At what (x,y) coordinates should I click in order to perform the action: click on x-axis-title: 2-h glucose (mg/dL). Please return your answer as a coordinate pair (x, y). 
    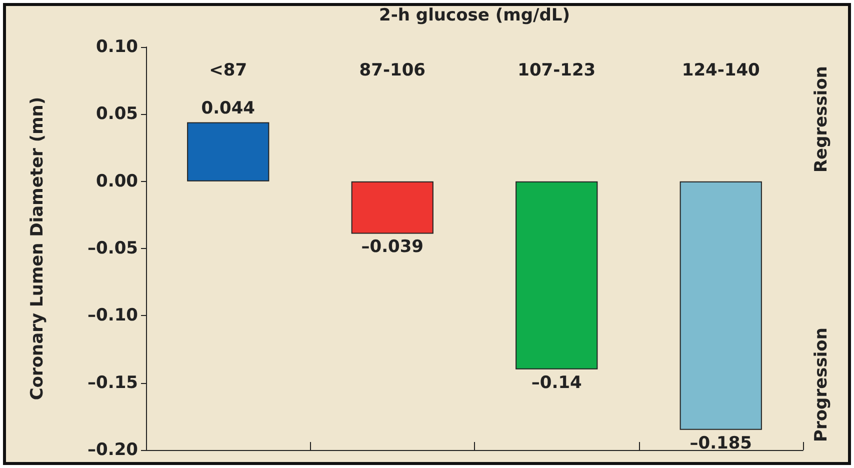
    Looking at the image, I should click on (474, 16).